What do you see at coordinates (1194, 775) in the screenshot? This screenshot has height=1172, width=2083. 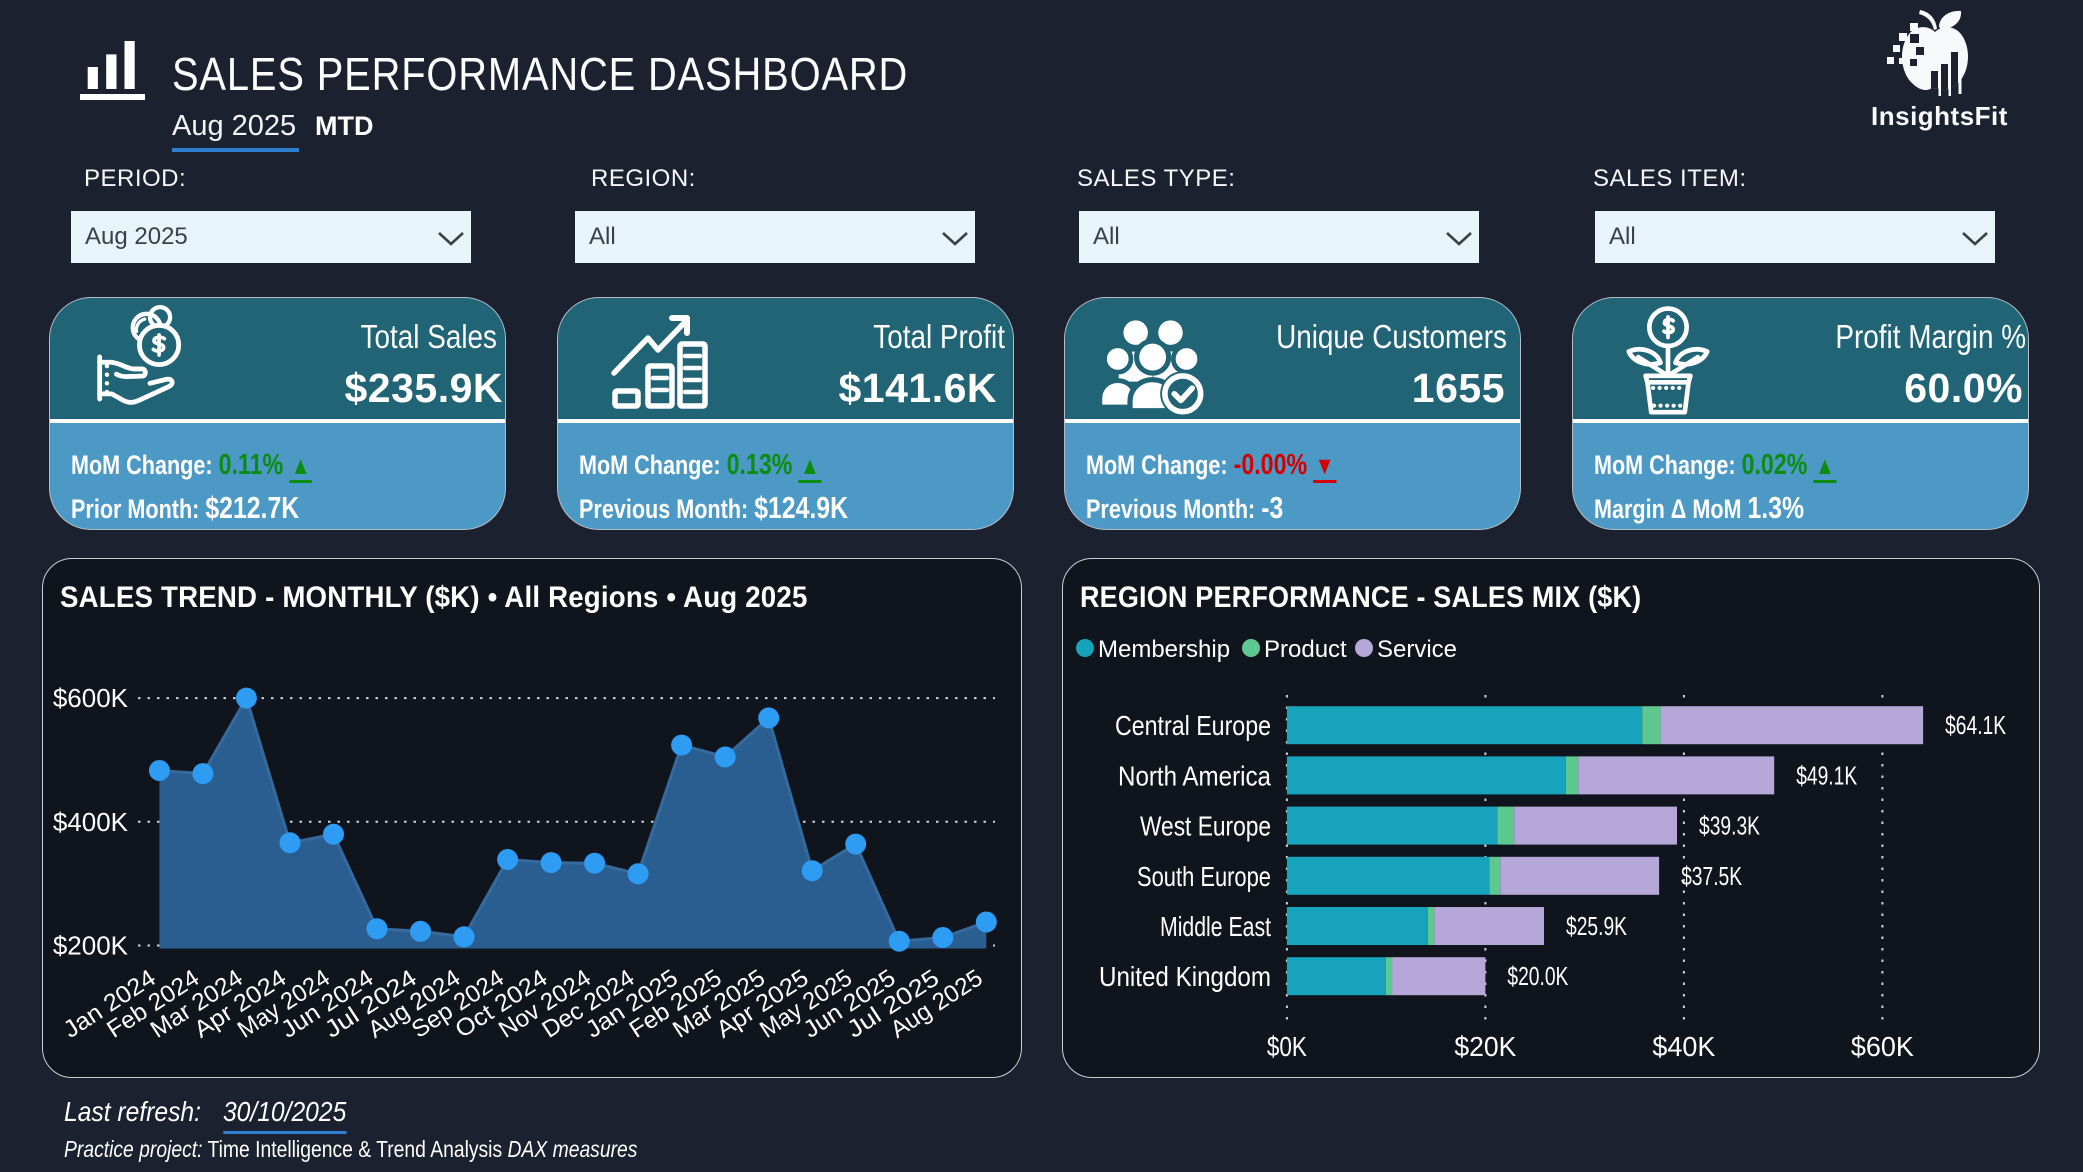 I see `svg-text: North America` at bounding box center [1194, 775].